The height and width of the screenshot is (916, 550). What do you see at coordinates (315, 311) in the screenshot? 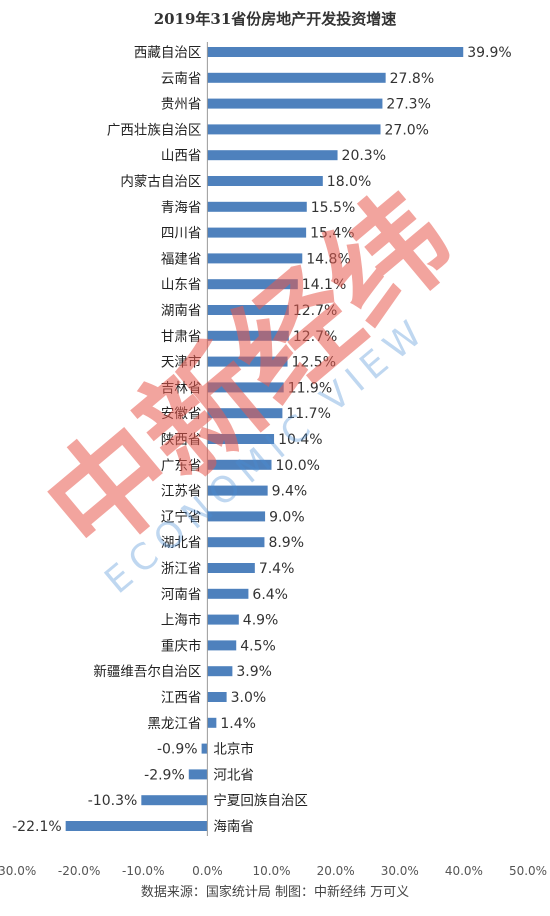
I see `value-label-10: 12.7%` at bounding box center [315, 311].